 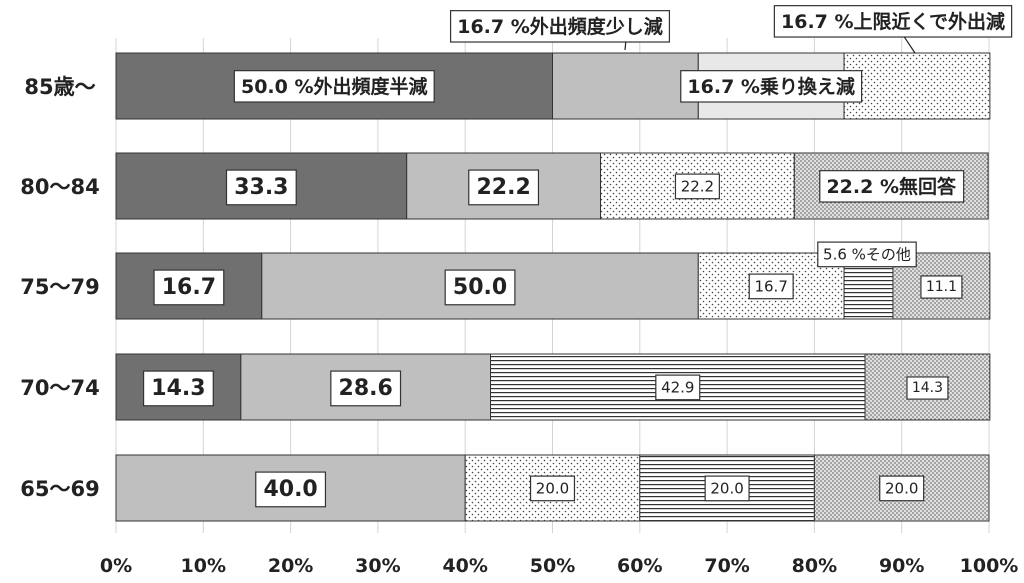 I want to click on data-label: 50.0 %外出頻度半減, so click(x=334, y=86).